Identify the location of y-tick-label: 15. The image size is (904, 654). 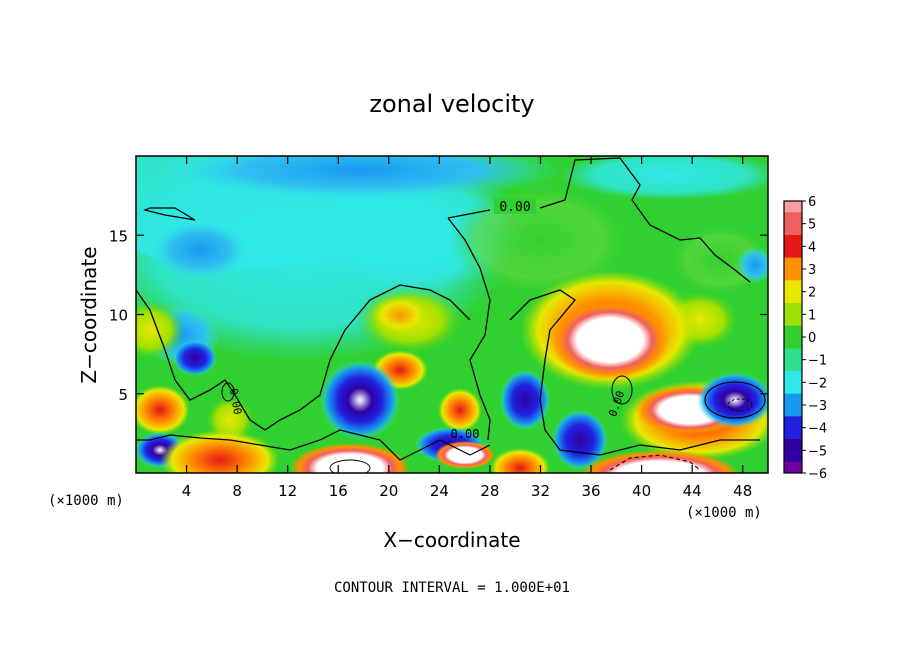
(118, 236).